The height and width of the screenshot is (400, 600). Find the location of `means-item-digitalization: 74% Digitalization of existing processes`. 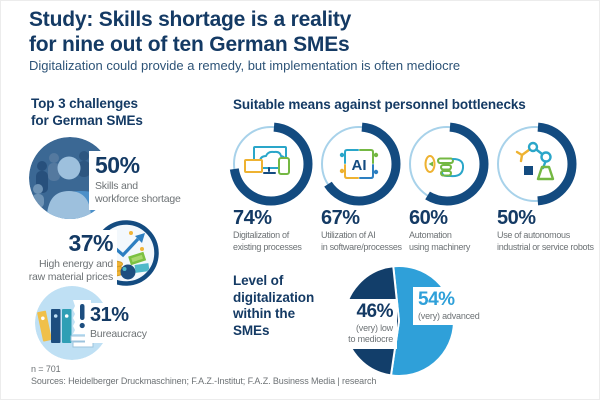

means-item-digitalization: 74% Digitalization of existing processes is located at coordinates (273, 187).